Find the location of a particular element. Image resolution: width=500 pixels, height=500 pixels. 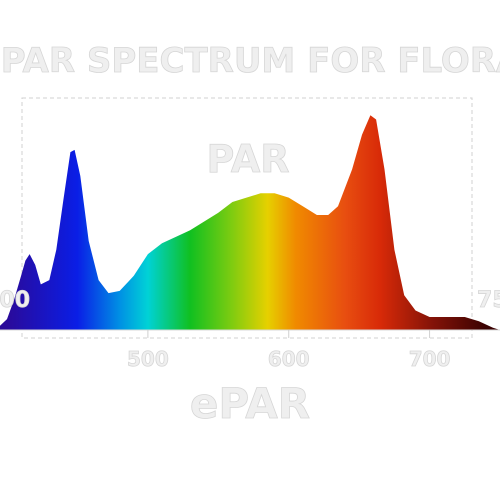

edge-label: 750 is located at coordinates (488, 300).